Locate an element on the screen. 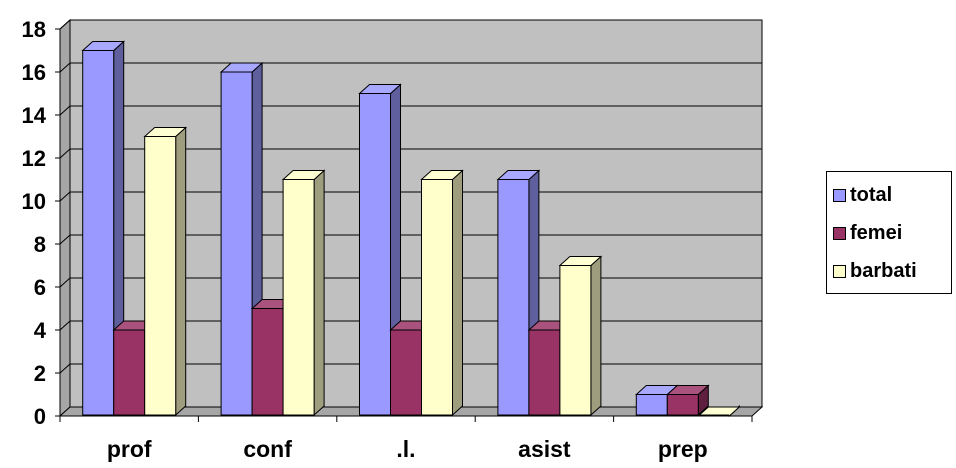 This screenshot has width=956, height=468. legend-item-femei: femei is located at coordinates (892, 233).